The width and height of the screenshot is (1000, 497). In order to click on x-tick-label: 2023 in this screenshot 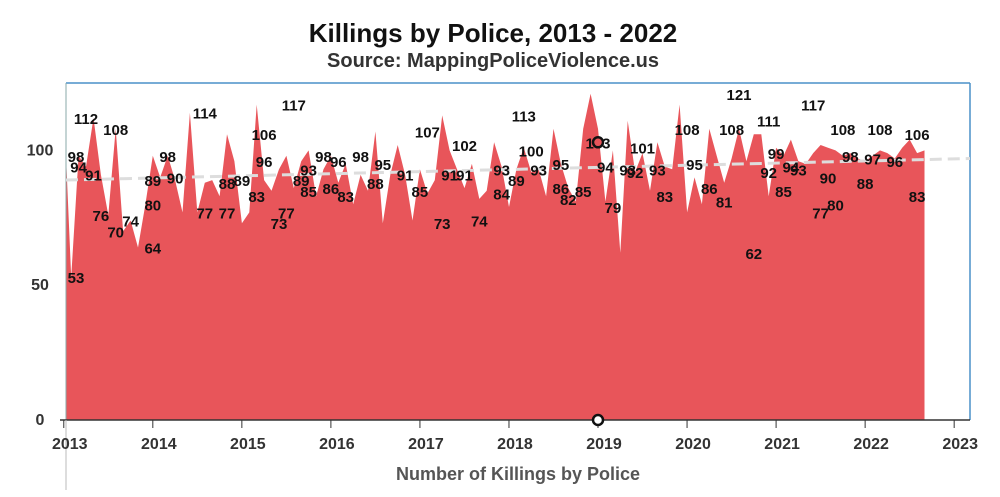, I will do `click(960, 444)`.